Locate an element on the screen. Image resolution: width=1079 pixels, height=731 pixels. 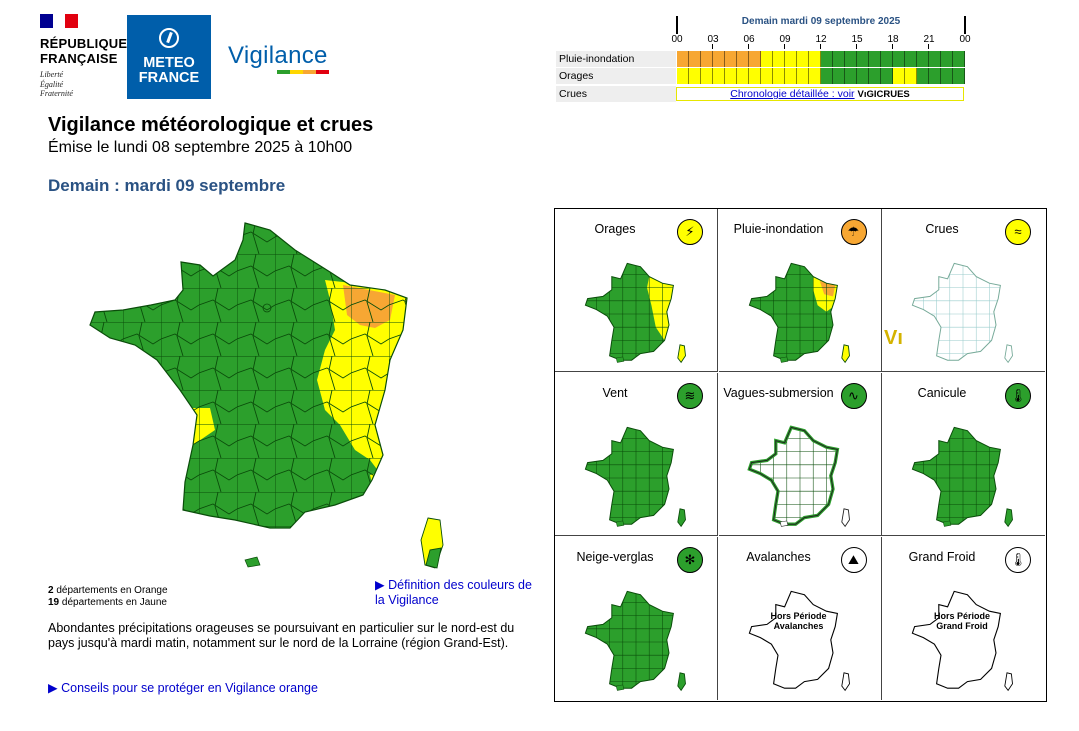
chronology-row-label-crues: Crues is located at coordinates (616, 94).